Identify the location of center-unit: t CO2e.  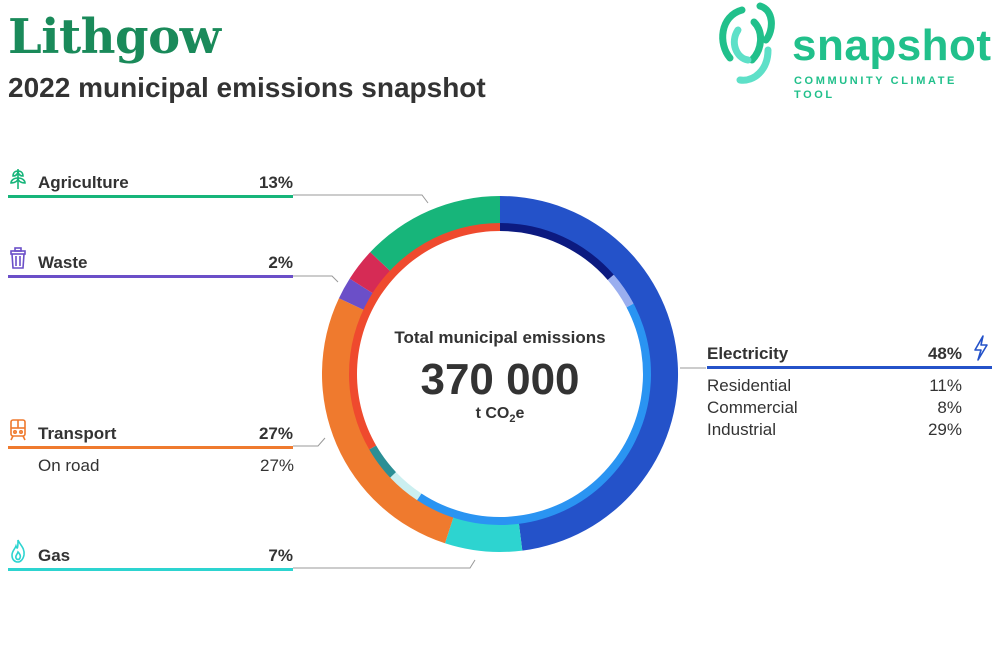
(500, 415).